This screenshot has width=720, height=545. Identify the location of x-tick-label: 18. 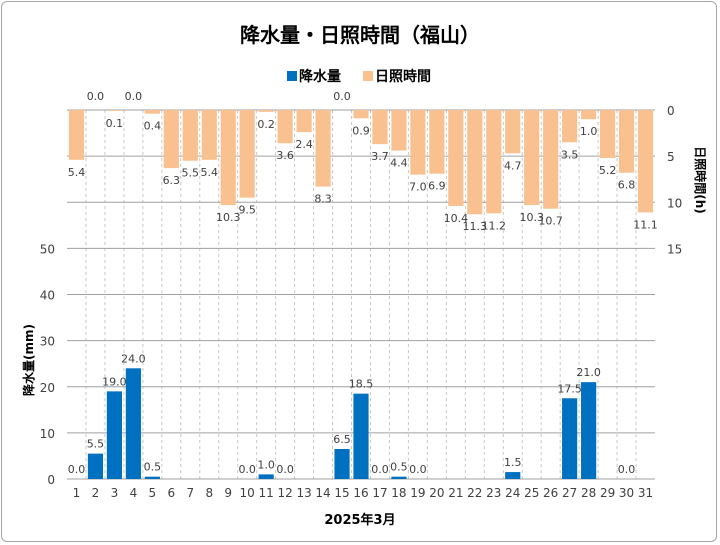
(398, 493).